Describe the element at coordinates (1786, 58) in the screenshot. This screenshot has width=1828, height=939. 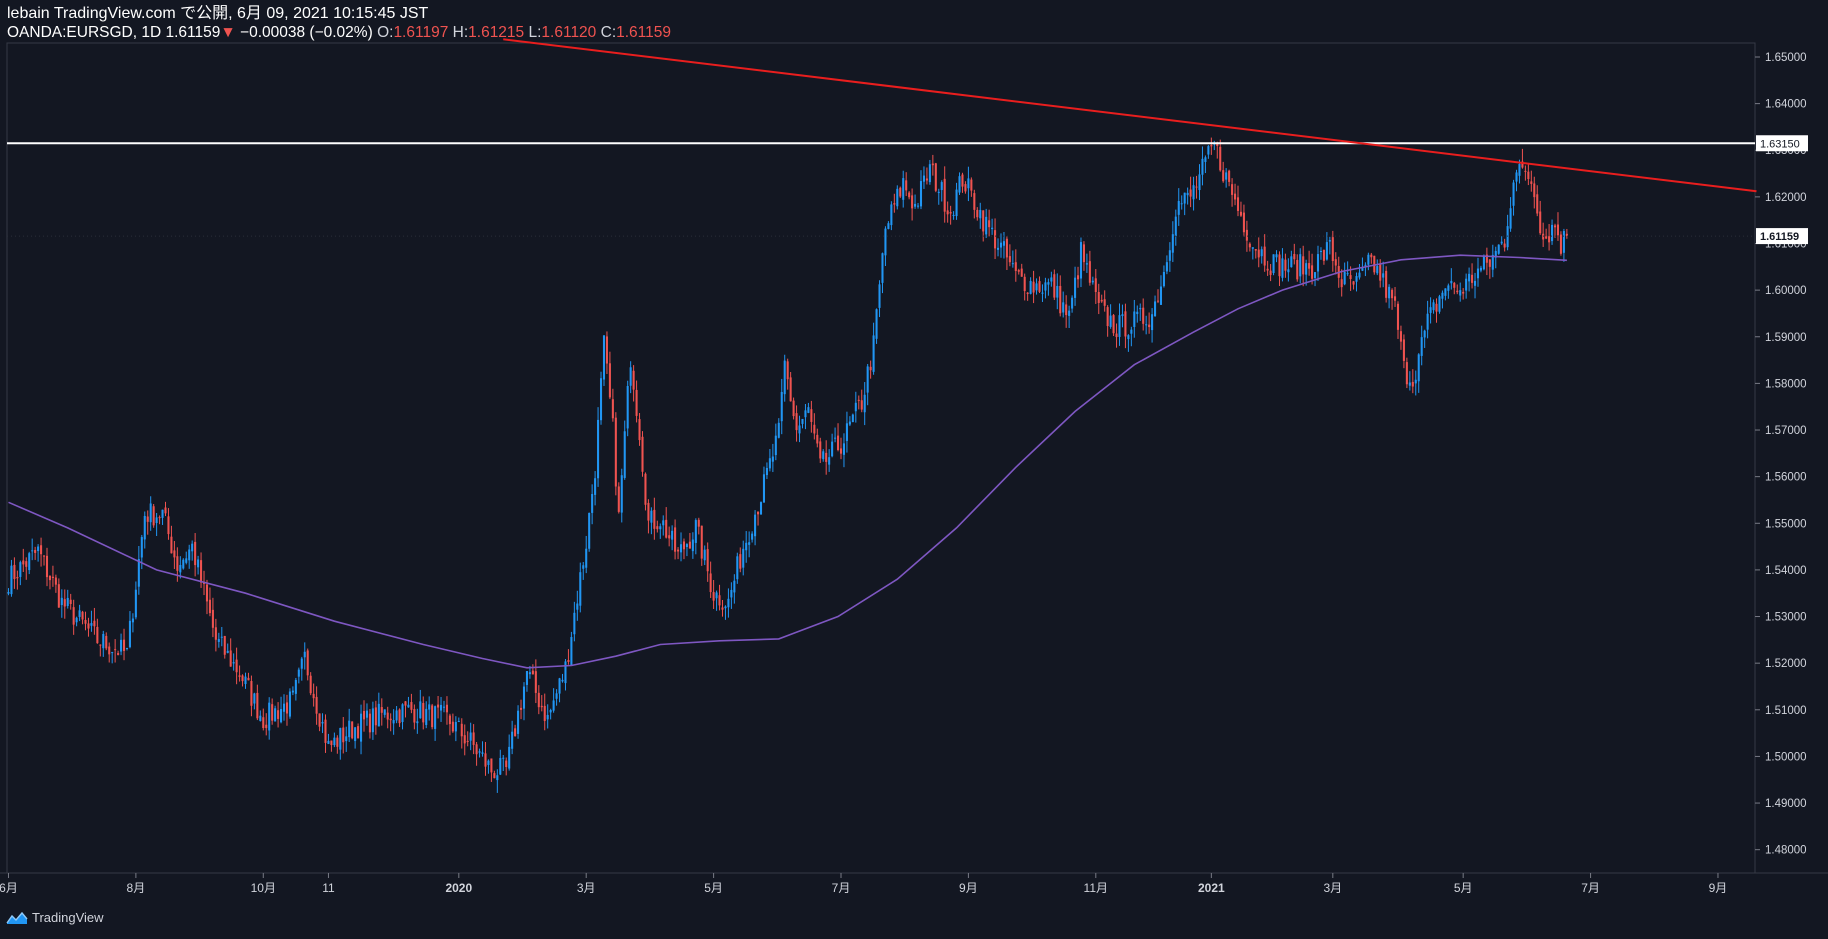
I see `y-tick-label: 1.65000` at that location.